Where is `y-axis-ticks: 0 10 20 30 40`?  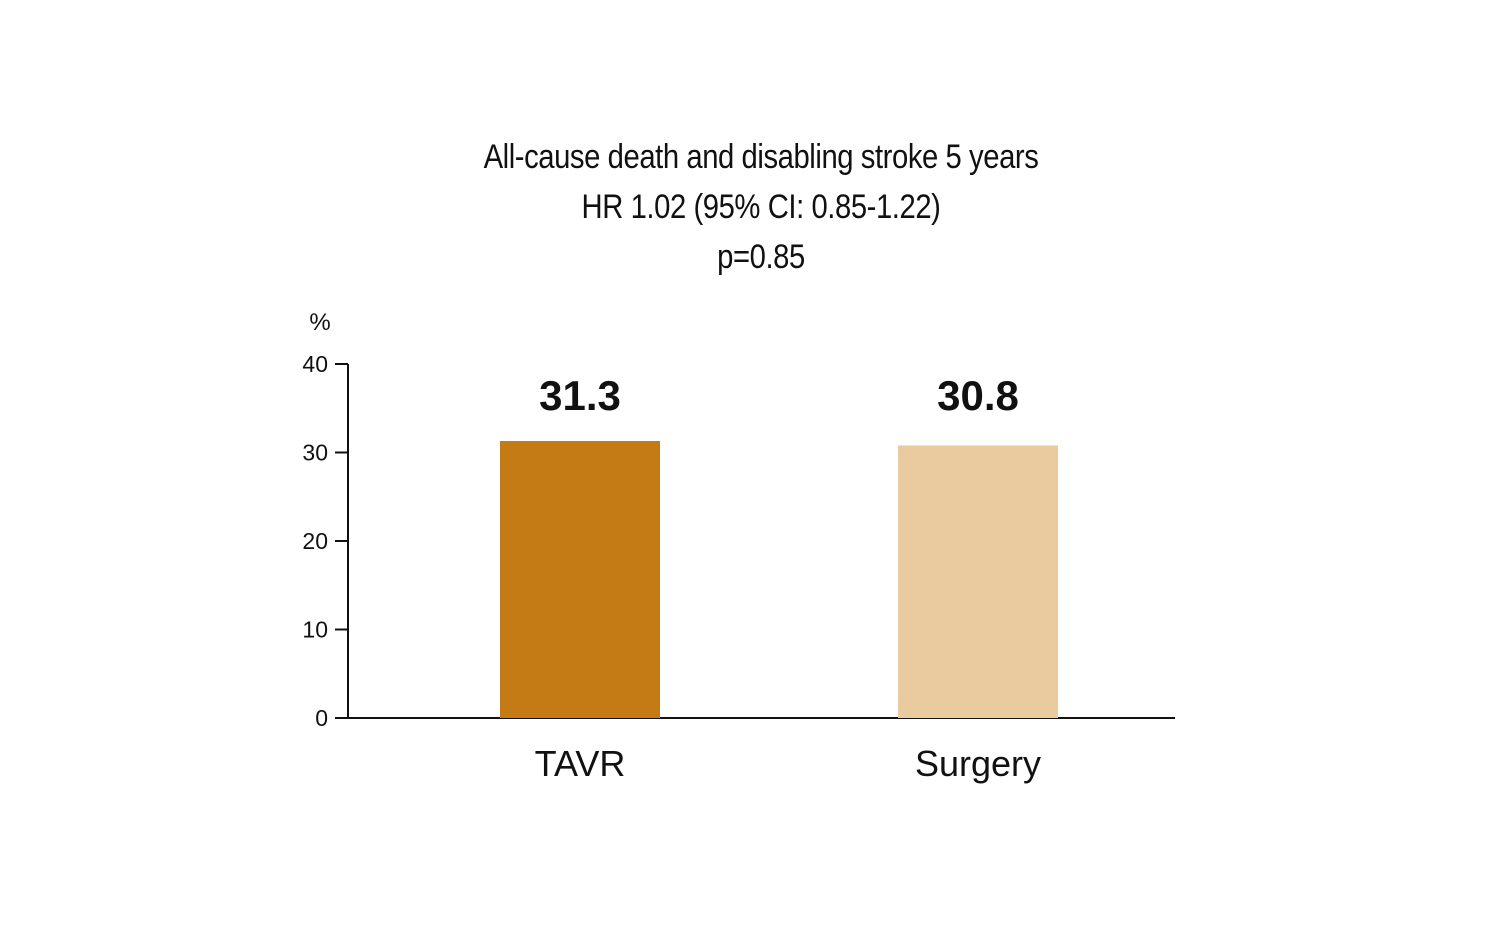 y-axis-ticks: 0 10 20 30 40 is located at coordinates (325, 541).